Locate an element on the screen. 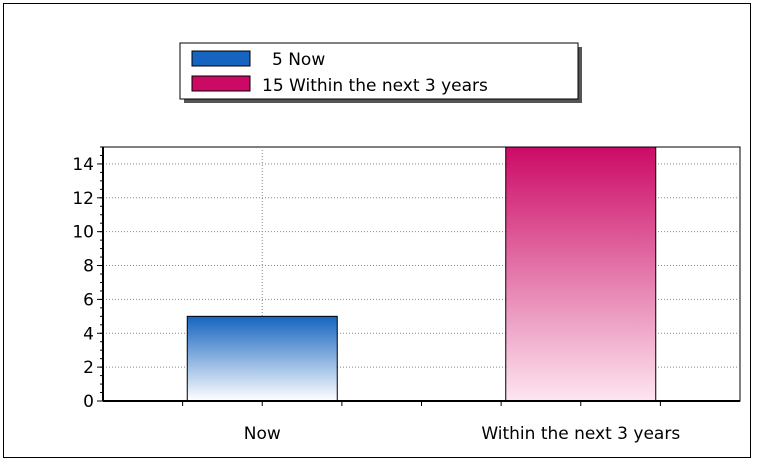  y-tick-label-12: 12 is located at coordinates (83, 199).